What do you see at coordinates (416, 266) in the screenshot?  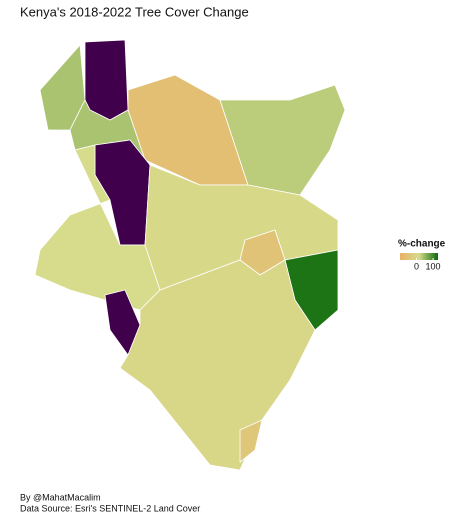 I see `legend-tick-label: 0` at bounding box center [416, 266].